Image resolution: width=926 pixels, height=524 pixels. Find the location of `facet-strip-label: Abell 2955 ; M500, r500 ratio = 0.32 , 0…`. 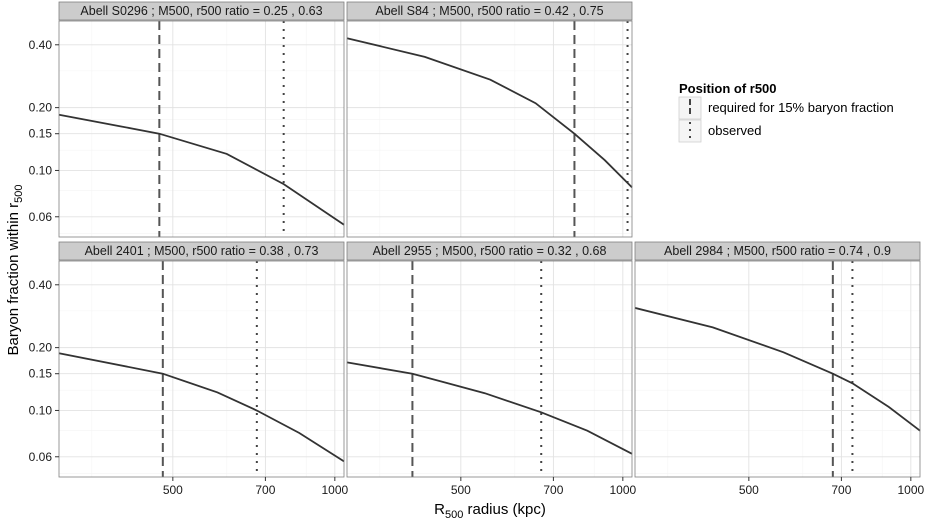

facet-strip-label: Abell 2955 ; M500, r500 ratio = 0.32 , 0… is located at coordinates (490, 251).